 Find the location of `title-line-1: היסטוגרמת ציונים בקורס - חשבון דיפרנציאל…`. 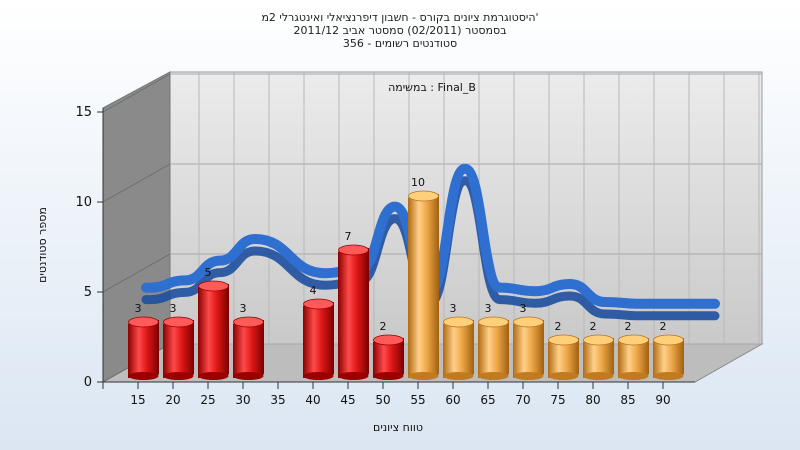

title-line-1: היסטוגרמת ציונים בקורס - חשבון דיפרנציאל… is located at coordinates (399, 17).